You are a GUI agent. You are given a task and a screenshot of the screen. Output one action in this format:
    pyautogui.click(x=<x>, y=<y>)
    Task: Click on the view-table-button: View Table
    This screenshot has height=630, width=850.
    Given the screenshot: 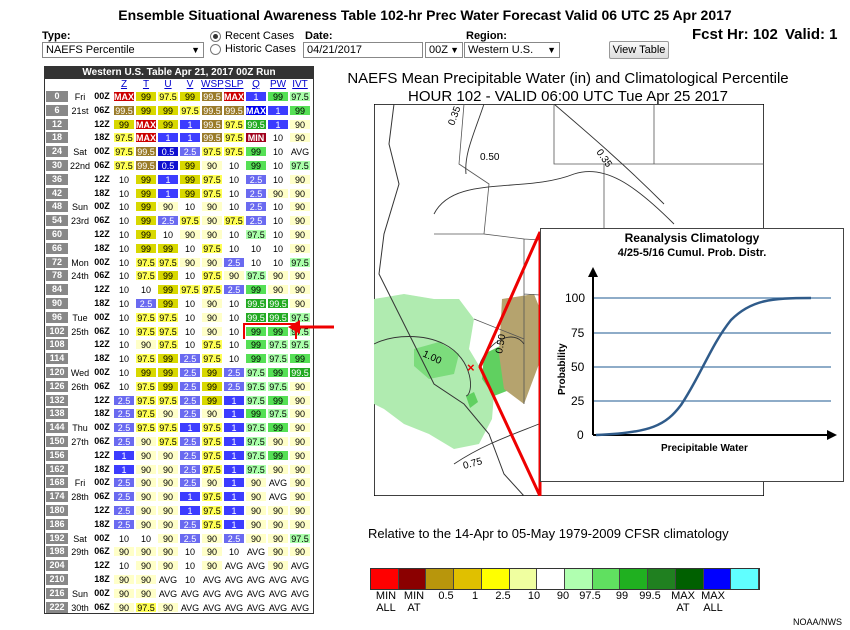 What is the action you would take?
    pyautogui.click(x=639, y=50)
    